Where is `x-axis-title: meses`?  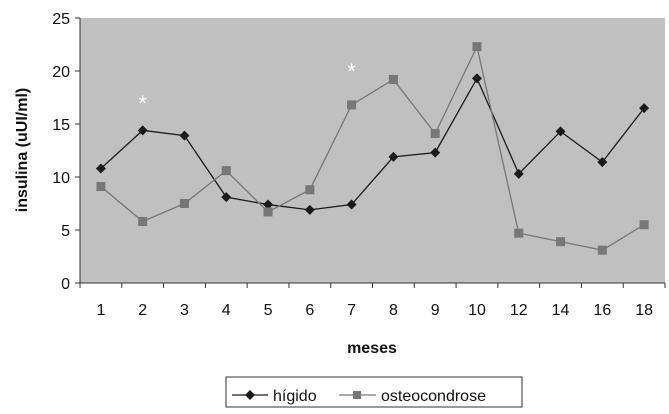 x-axis-title: meses is located at coordinates (372, 348).